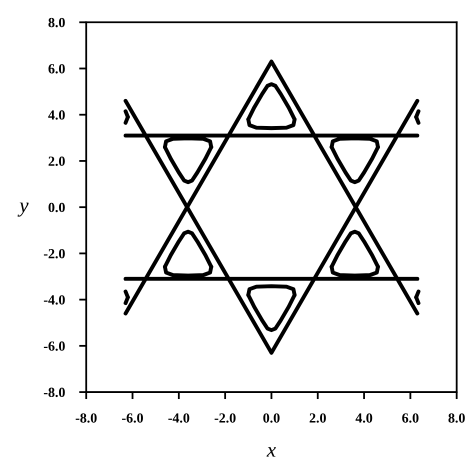 This screenshot has height=464, width=466. Describe the element at coordinates (271, 452) in the screenshot. I see `x-axis-title: x` at that location.